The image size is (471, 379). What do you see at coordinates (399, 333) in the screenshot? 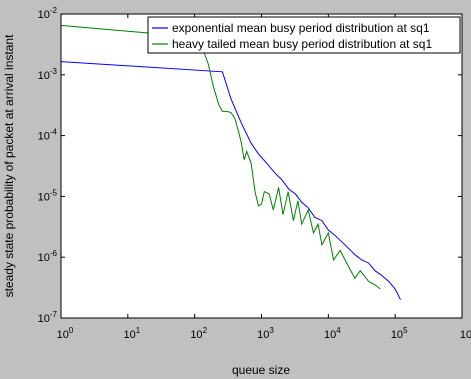
I see `x-tick-label-5: 10⁵` at bounding box center [399, 333].